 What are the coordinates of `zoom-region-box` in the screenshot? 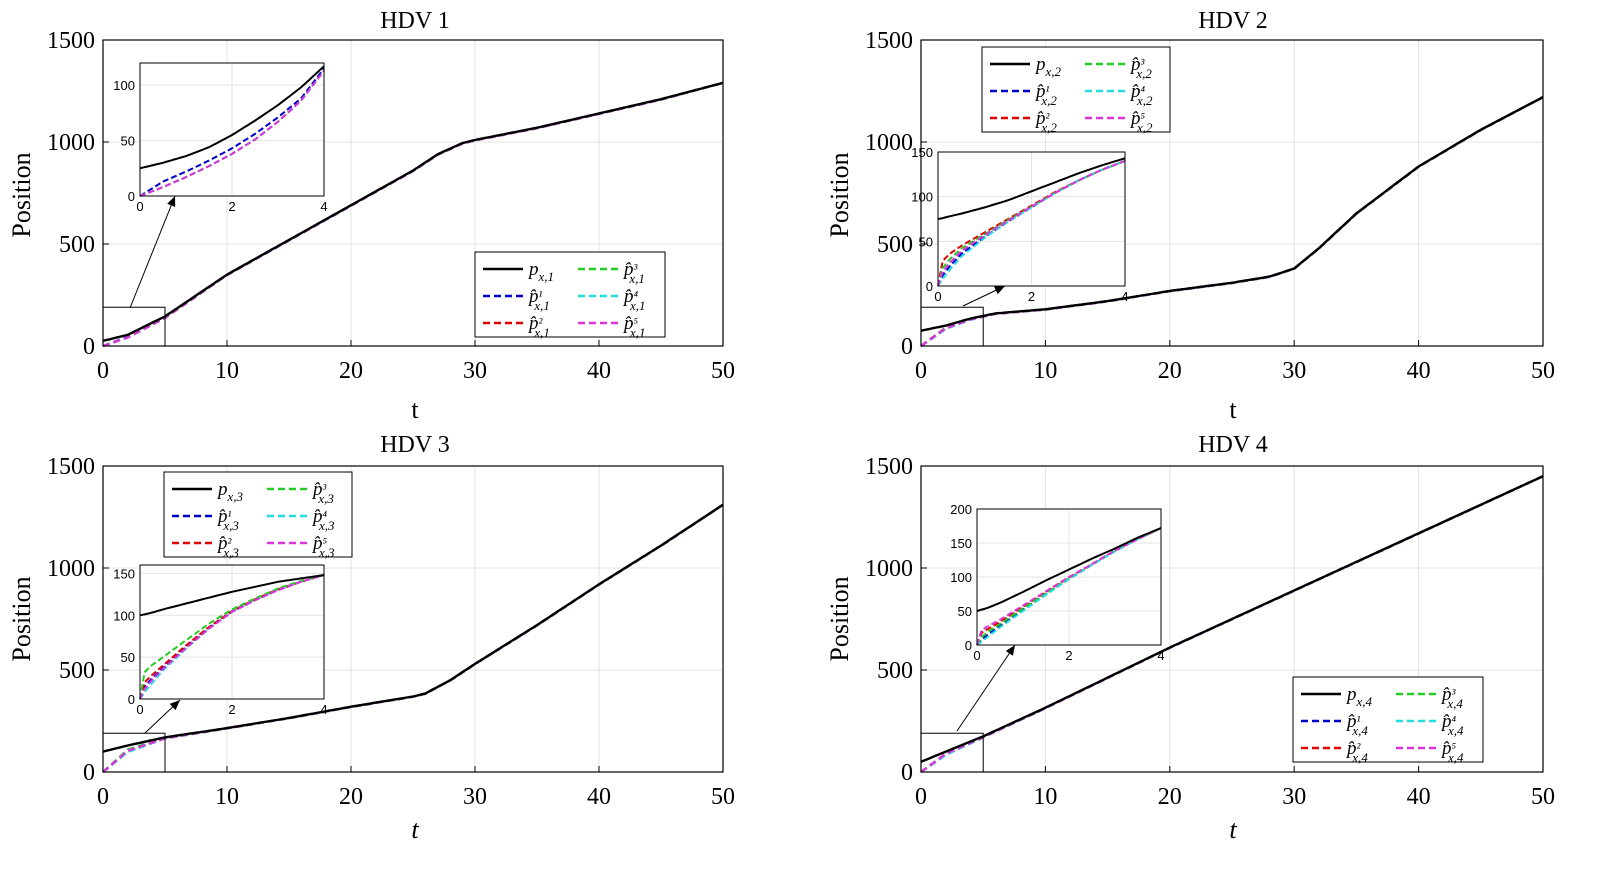 It's located at (134, 326).